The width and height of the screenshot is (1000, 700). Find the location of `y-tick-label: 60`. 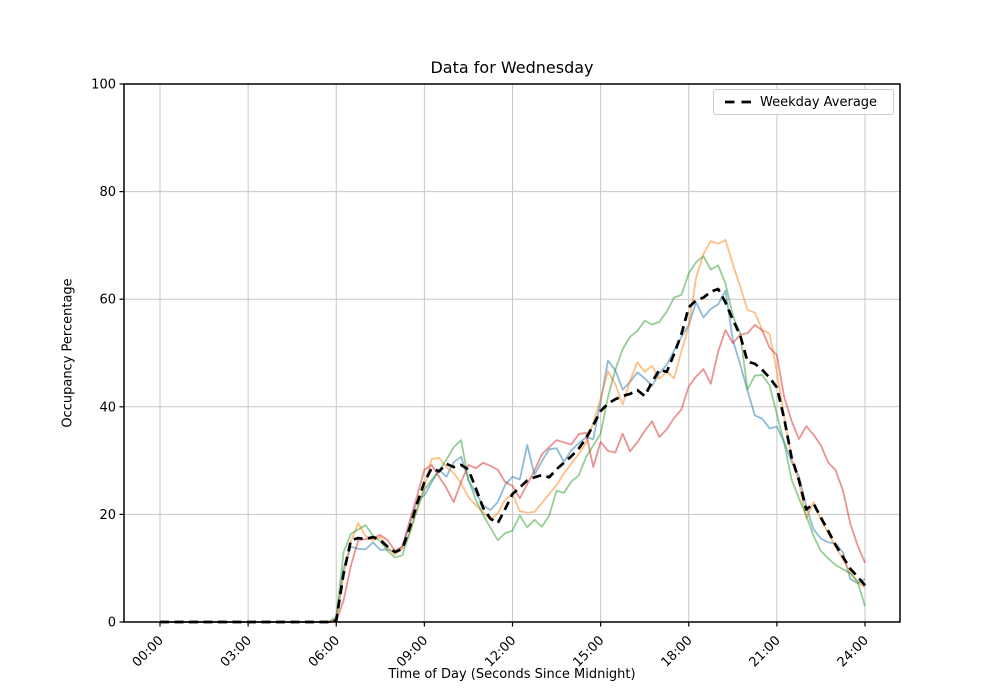

y-tick-label: 60 is located at coordinates (107, 300).